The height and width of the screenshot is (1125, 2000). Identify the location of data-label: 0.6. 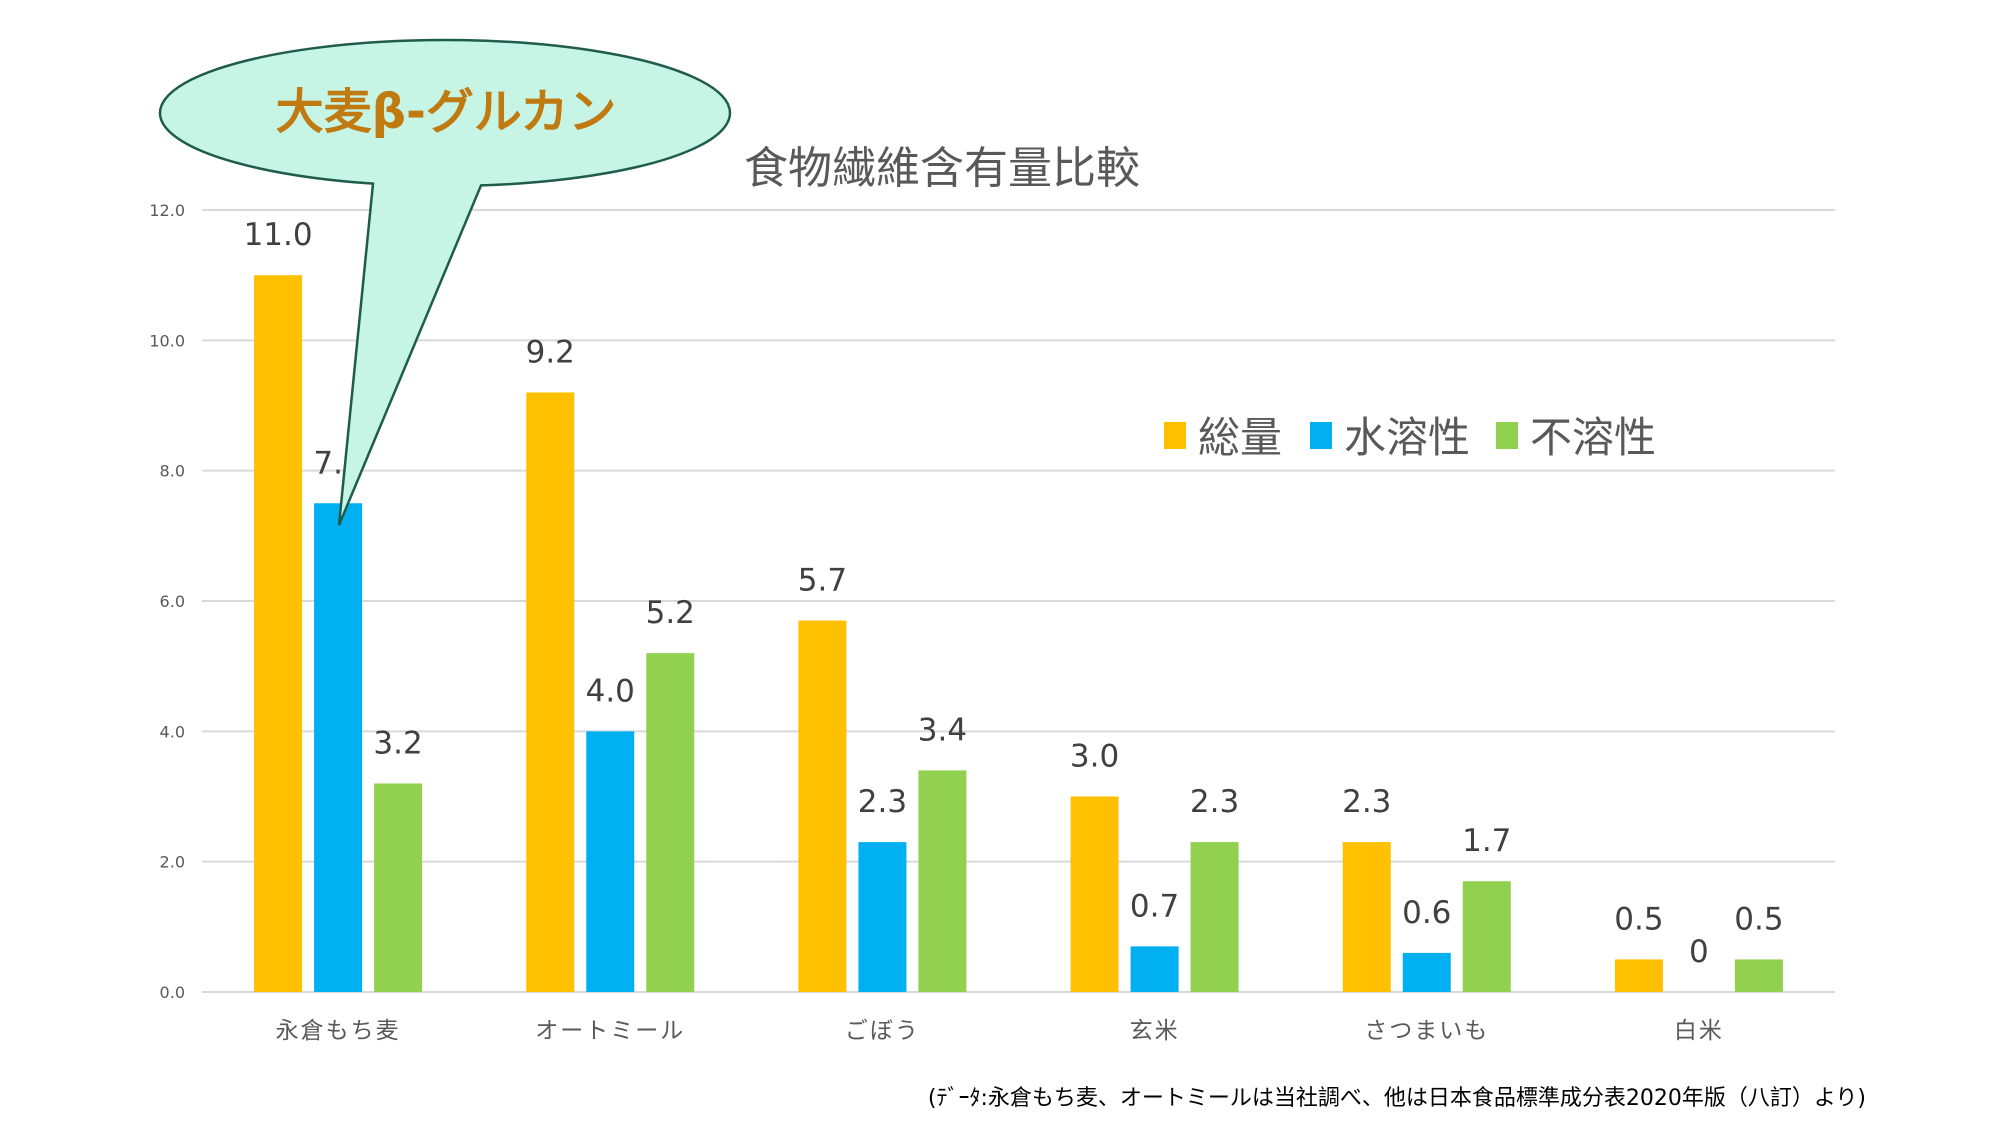
(1426, 913).